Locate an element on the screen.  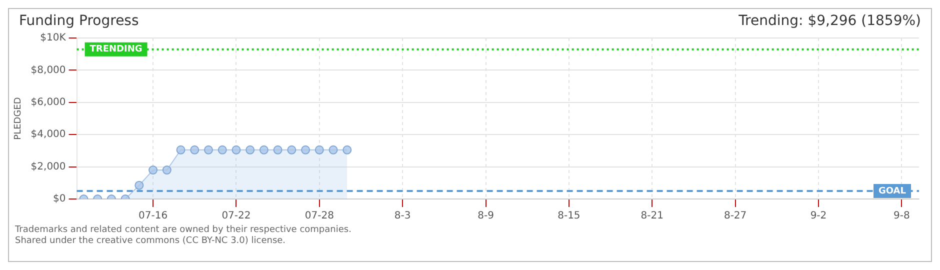
x-tick-label: 8-27 is located at coordinates (735, 216).